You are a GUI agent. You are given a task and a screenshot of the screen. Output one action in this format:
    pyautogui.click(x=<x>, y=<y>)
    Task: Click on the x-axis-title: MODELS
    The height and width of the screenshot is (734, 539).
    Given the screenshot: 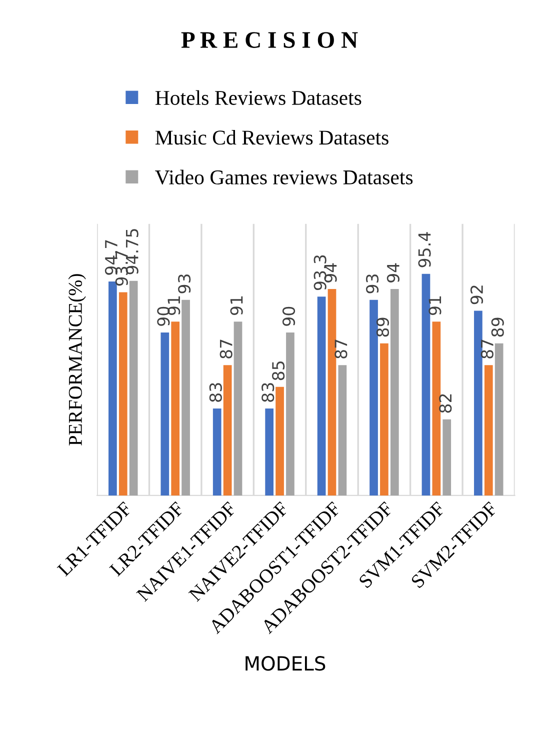 What is the action you would take?
    pyautogui.click(x=286, y=663)
    